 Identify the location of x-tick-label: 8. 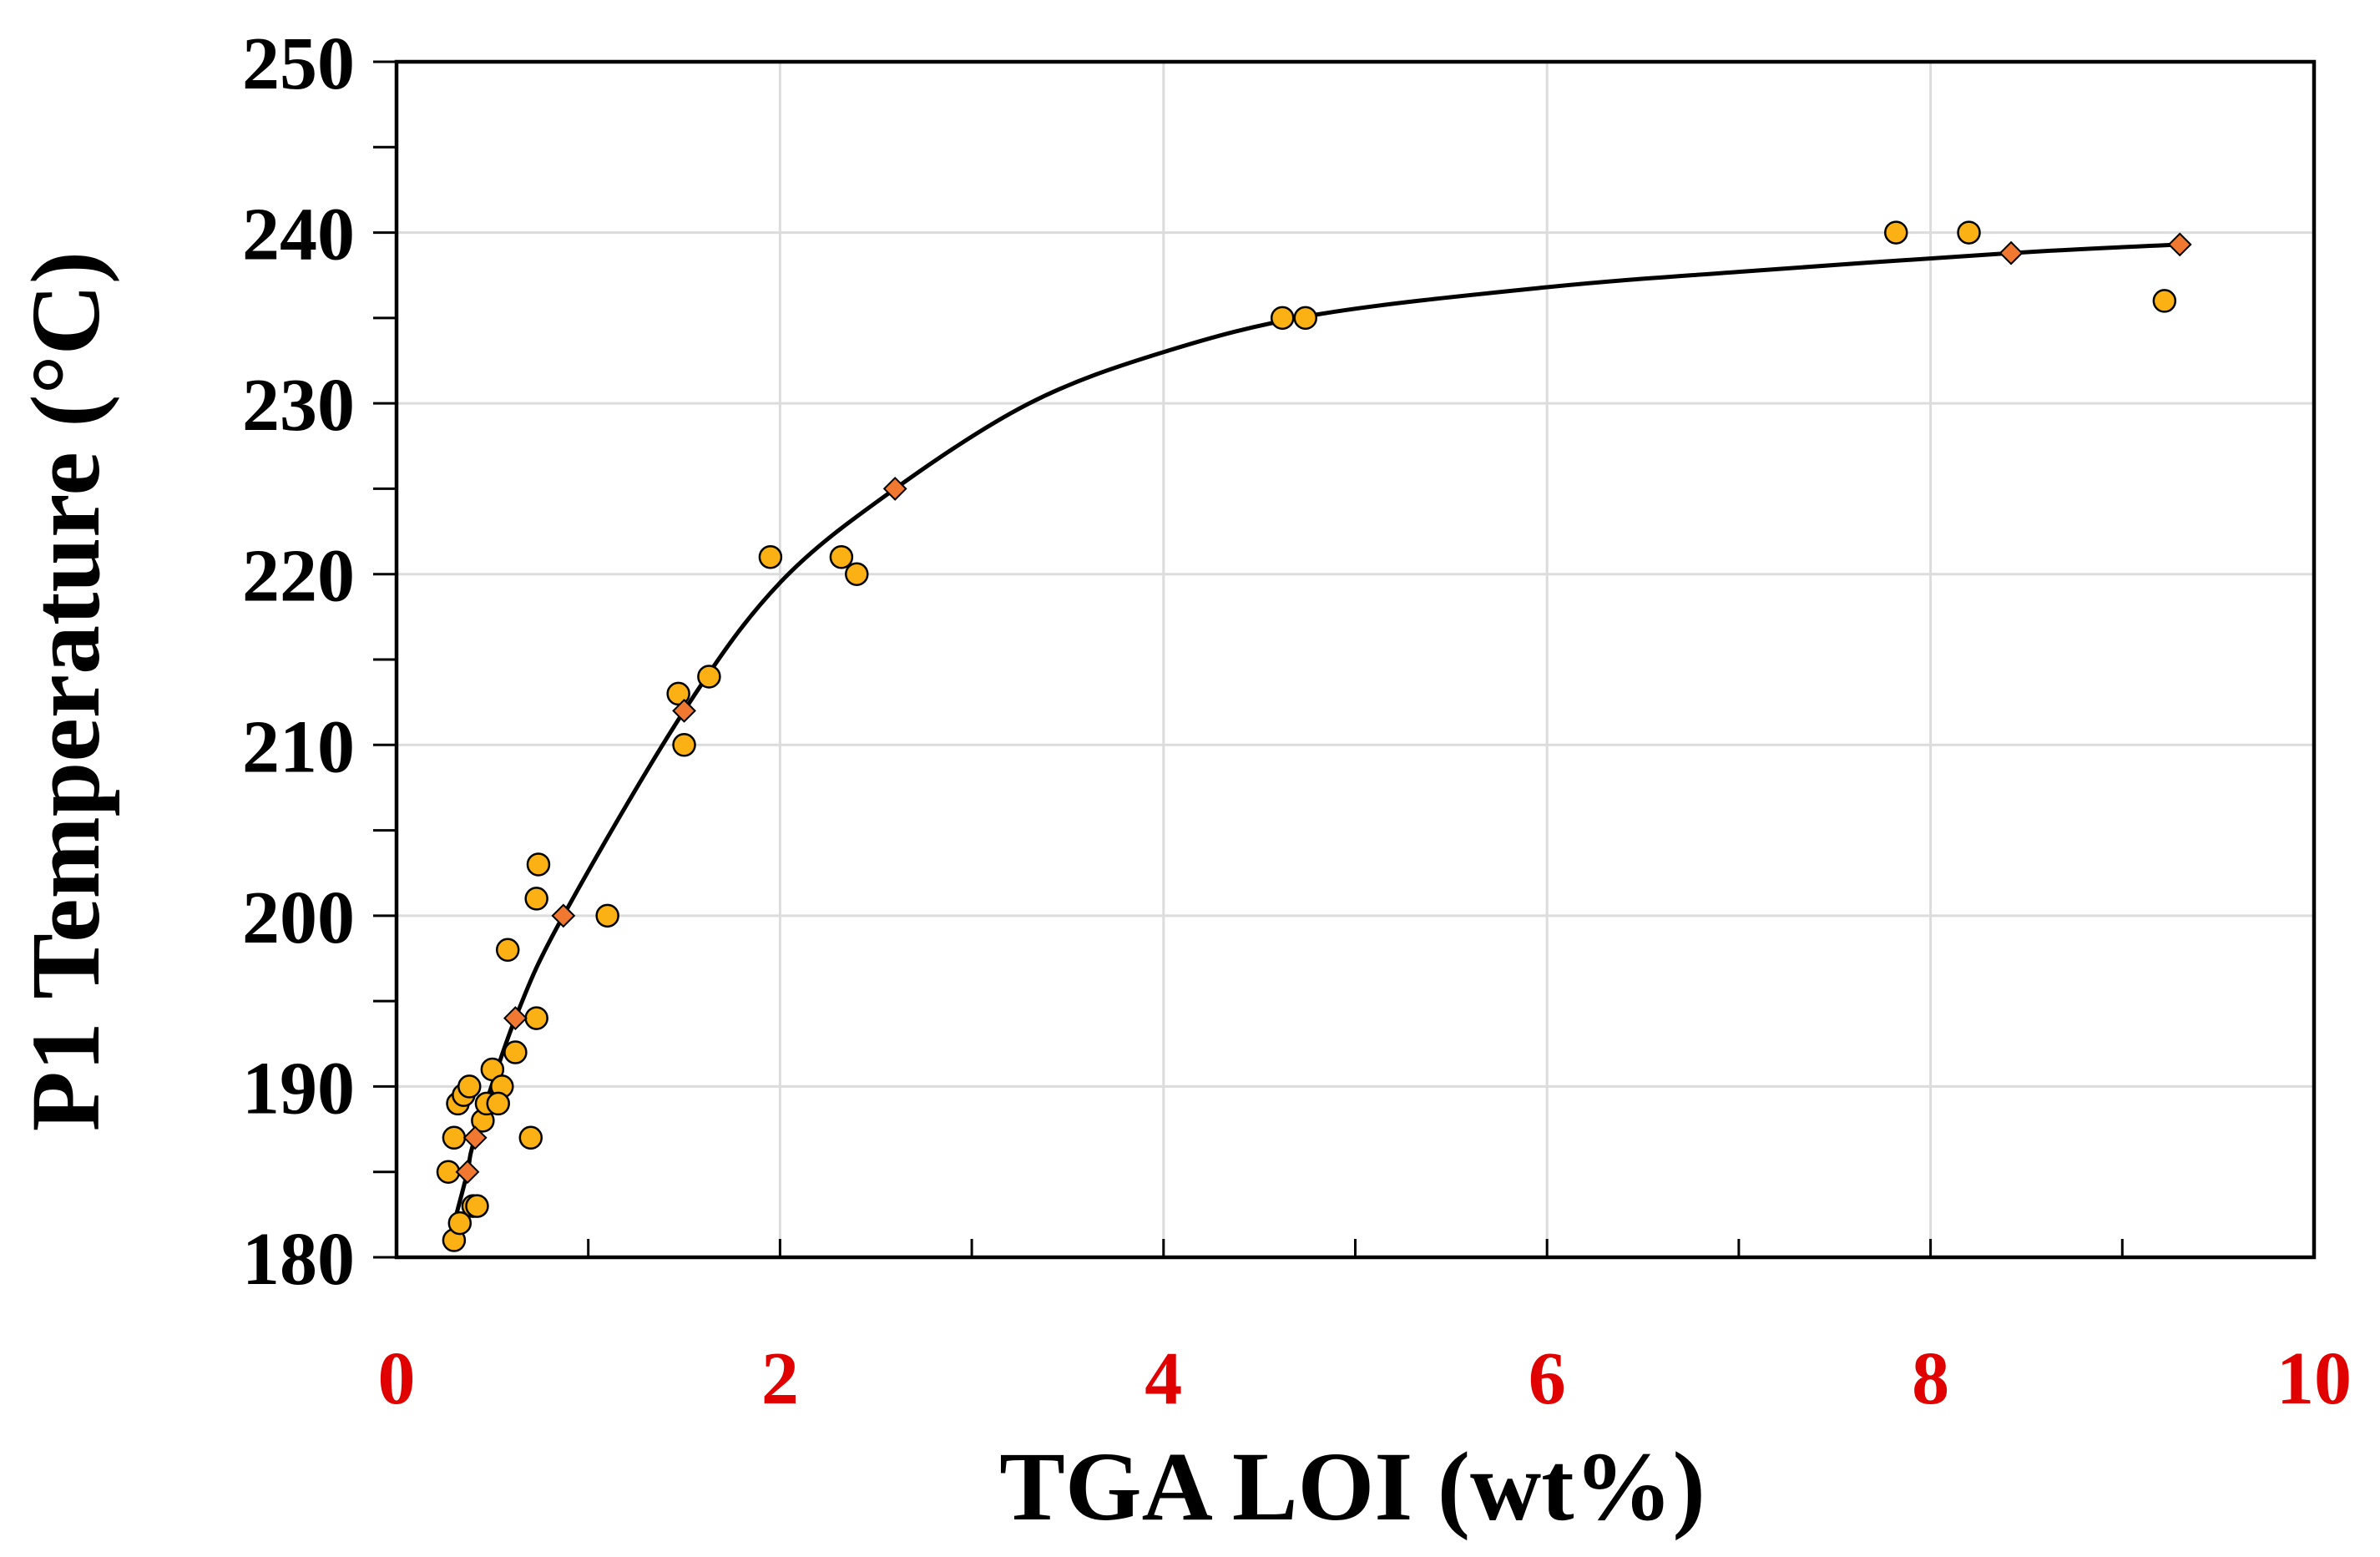
(1930, 1378).